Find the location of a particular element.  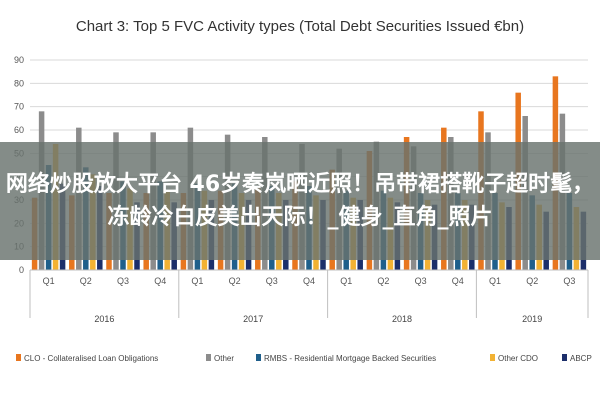

y-tick-label: 80 is located at coordinates (19, 83).